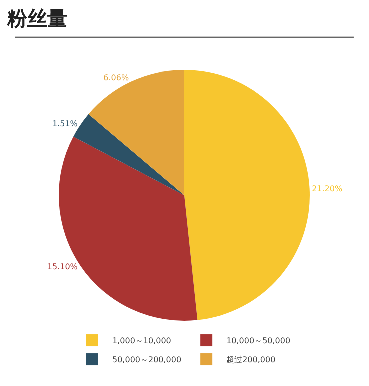 This screenshot has width=369, height=386. Describe the element at coordinates (65, 123) in the screenshot. I see `data-label: 1.51%` at that location.